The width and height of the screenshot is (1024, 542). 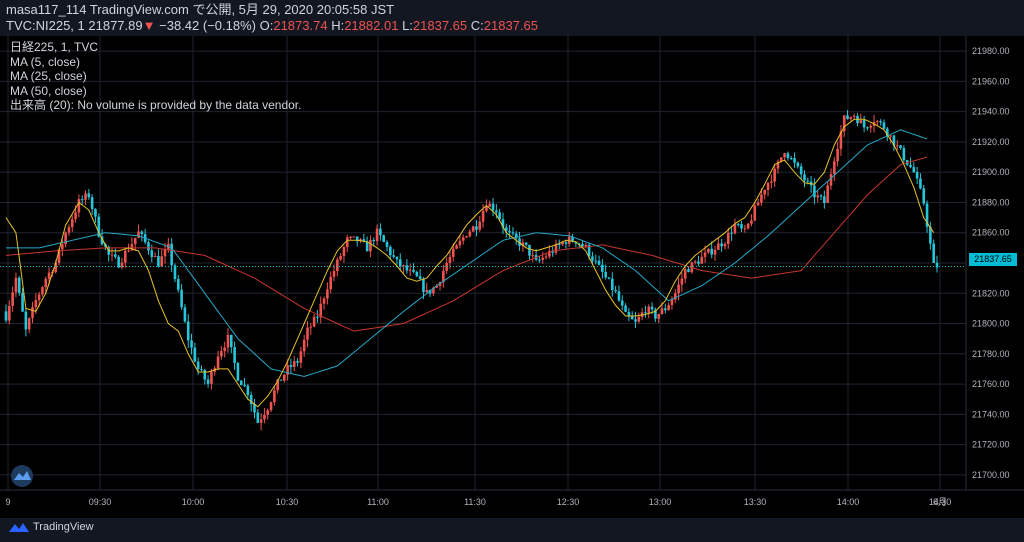 I want to click on legend-ma5: MA (5, close), so click(x=45, y=61).